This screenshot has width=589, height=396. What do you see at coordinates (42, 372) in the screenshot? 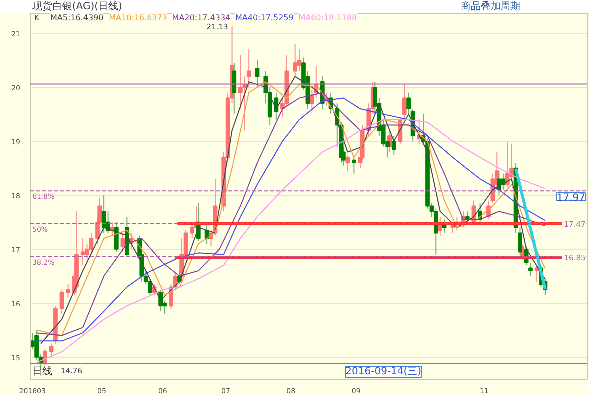
I see `annotation: 日线` at bounding box center [42, 372].